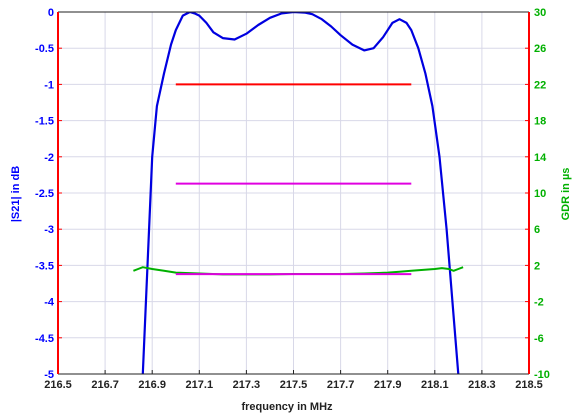 This screenshot has height=417, width=584. Describe the element at coordinates (540, 85) in the screenshot. I see `y-right-tick-label: 22` at that location.